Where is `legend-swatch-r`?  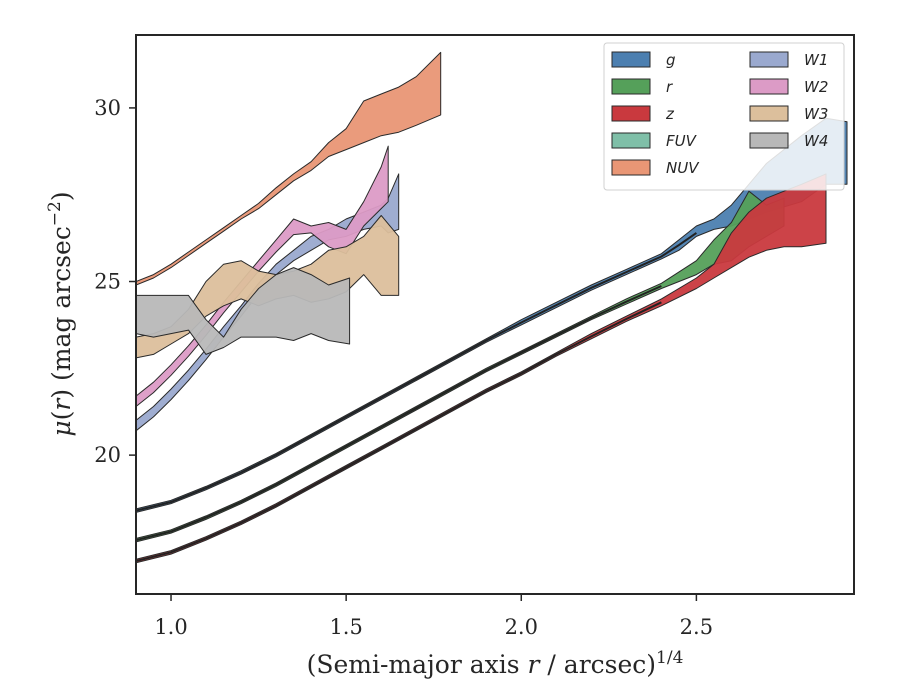
legend-swatch-r is located at coordinates (631, 86).